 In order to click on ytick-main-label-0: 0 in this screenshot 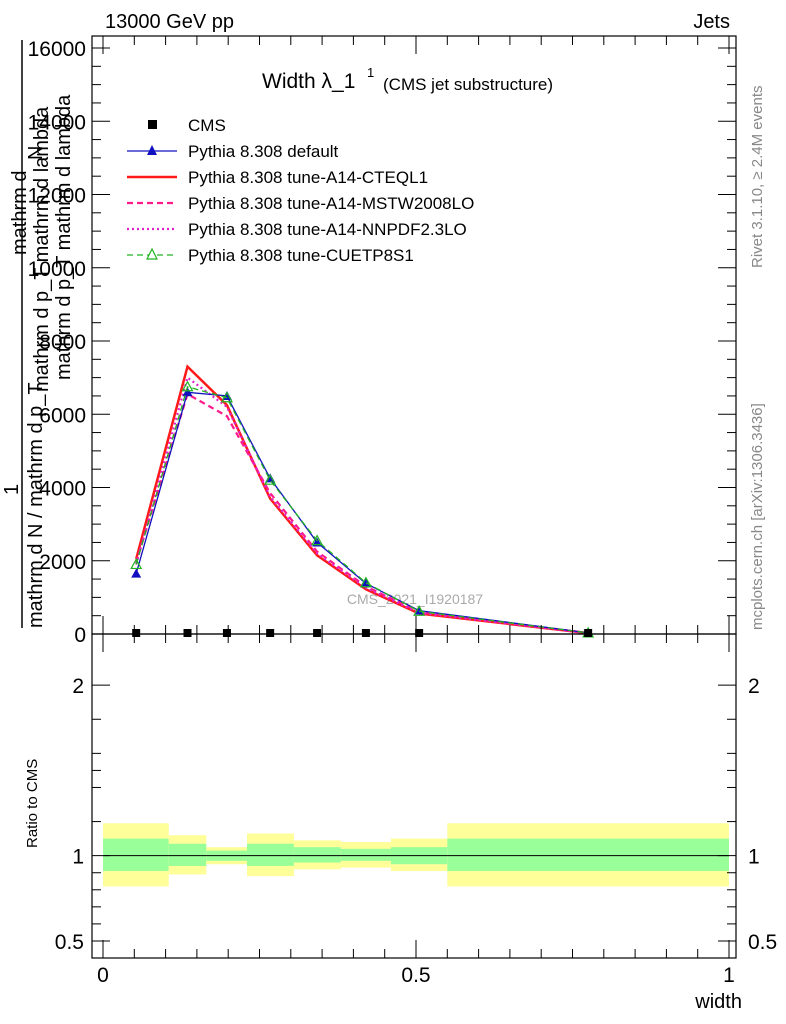, I will do `click(80, 635)`.